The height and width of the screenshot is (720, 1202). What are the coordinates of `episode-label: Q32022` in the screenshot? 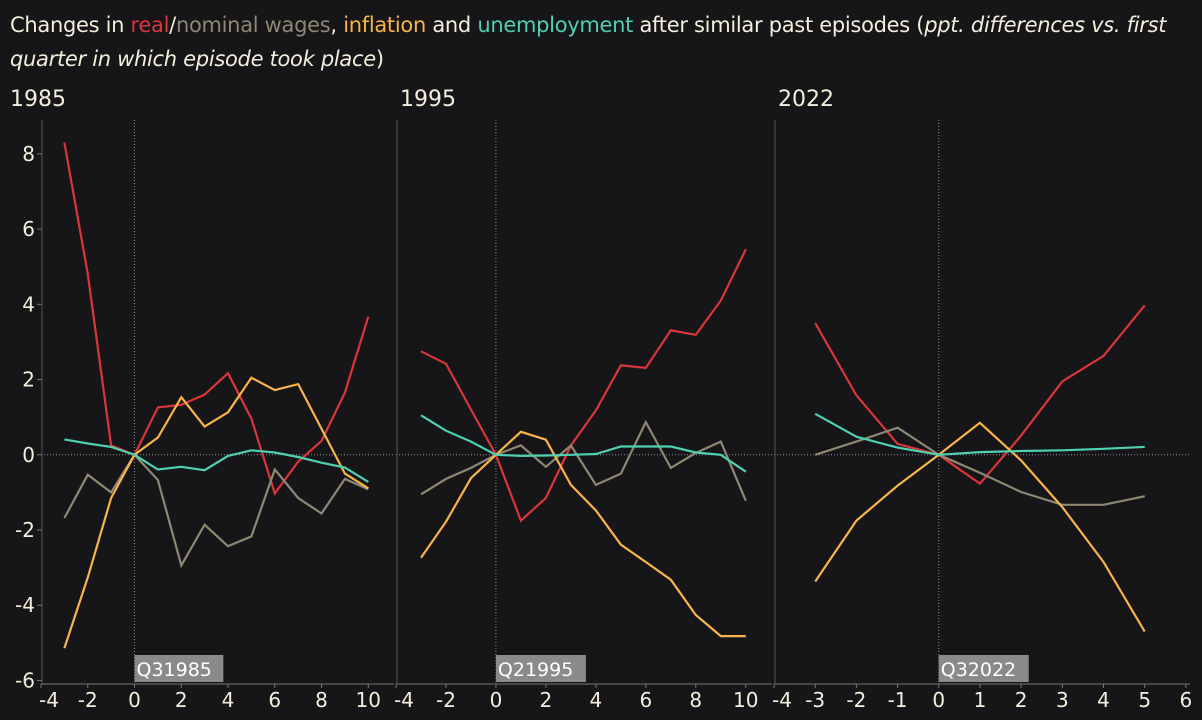 It's located at (978, 670).